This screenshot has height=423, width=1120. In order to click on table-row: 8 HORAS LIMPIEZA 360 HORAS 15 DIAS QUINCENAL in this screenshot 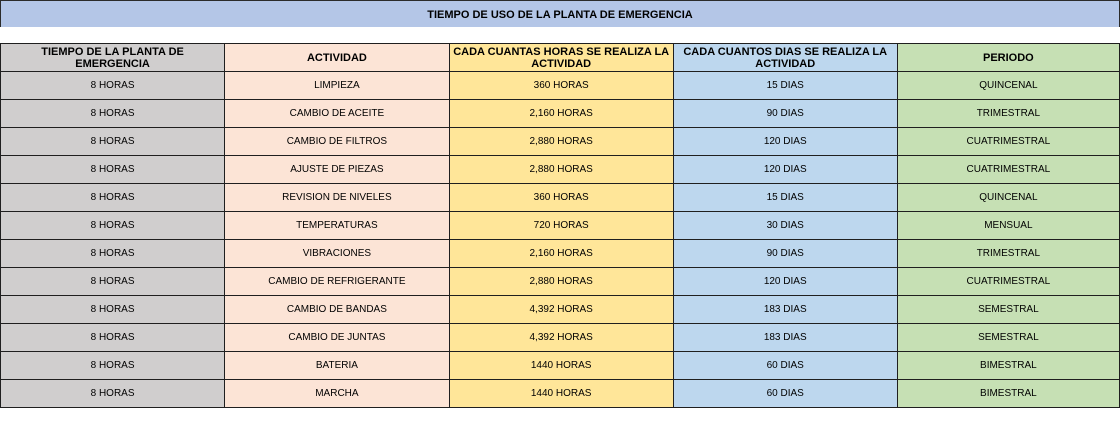, I will do `click(560, 85)`.